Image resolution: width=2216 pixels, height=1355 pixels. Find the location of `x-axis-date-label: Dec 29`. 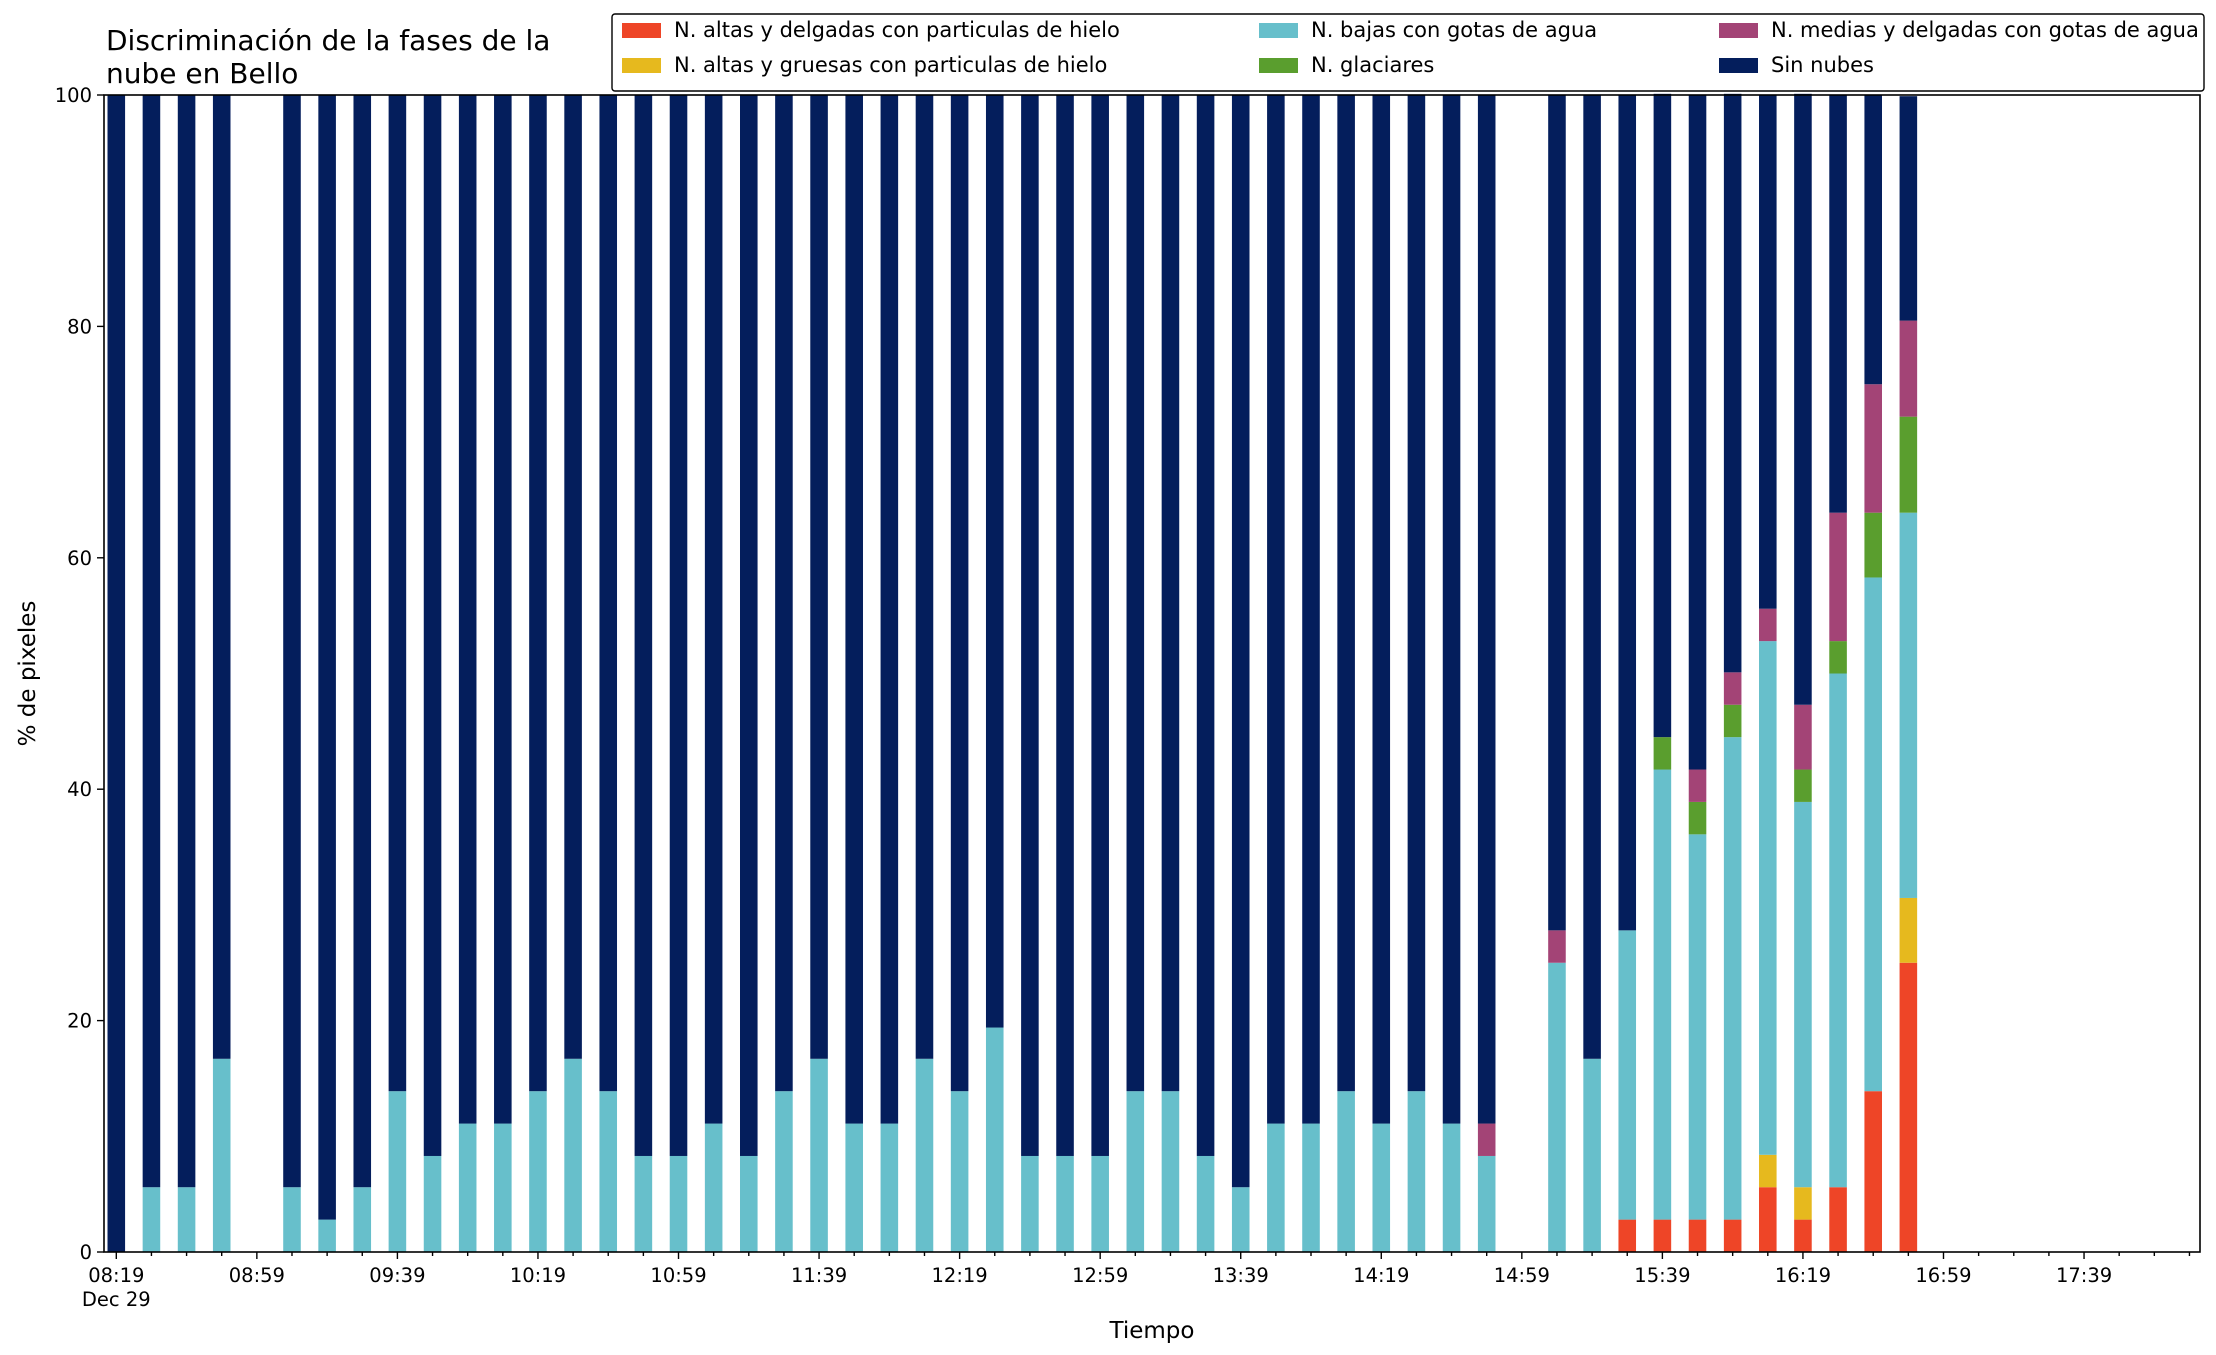

x-axis-date-label: Dec 29 is located at coordinates (116, 1299).